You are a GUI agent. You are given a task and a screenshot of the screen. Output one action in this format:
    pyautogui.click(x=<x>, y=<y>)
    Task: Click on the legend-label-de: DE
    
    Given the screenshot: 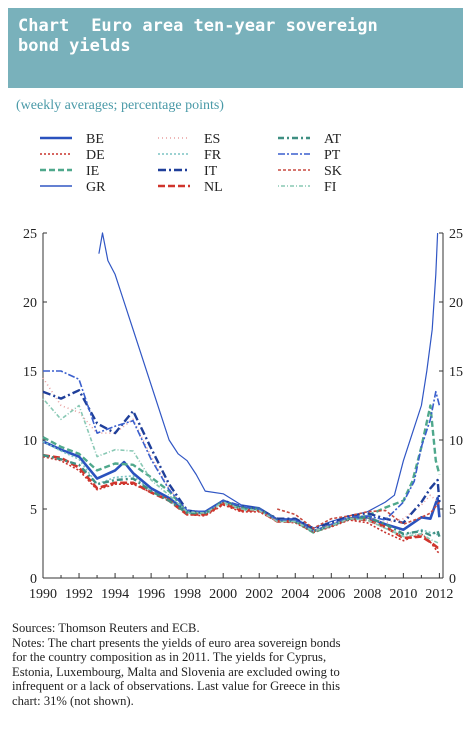 What is the action you would take?
    pyautogui.click(x=95, y=155)
    